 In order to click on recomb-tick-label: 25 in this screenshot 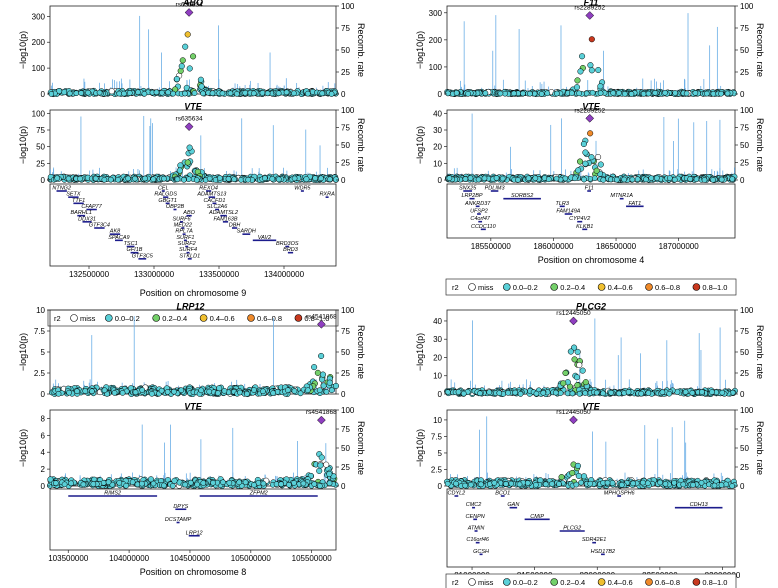, I will do `click(345, 163)`.